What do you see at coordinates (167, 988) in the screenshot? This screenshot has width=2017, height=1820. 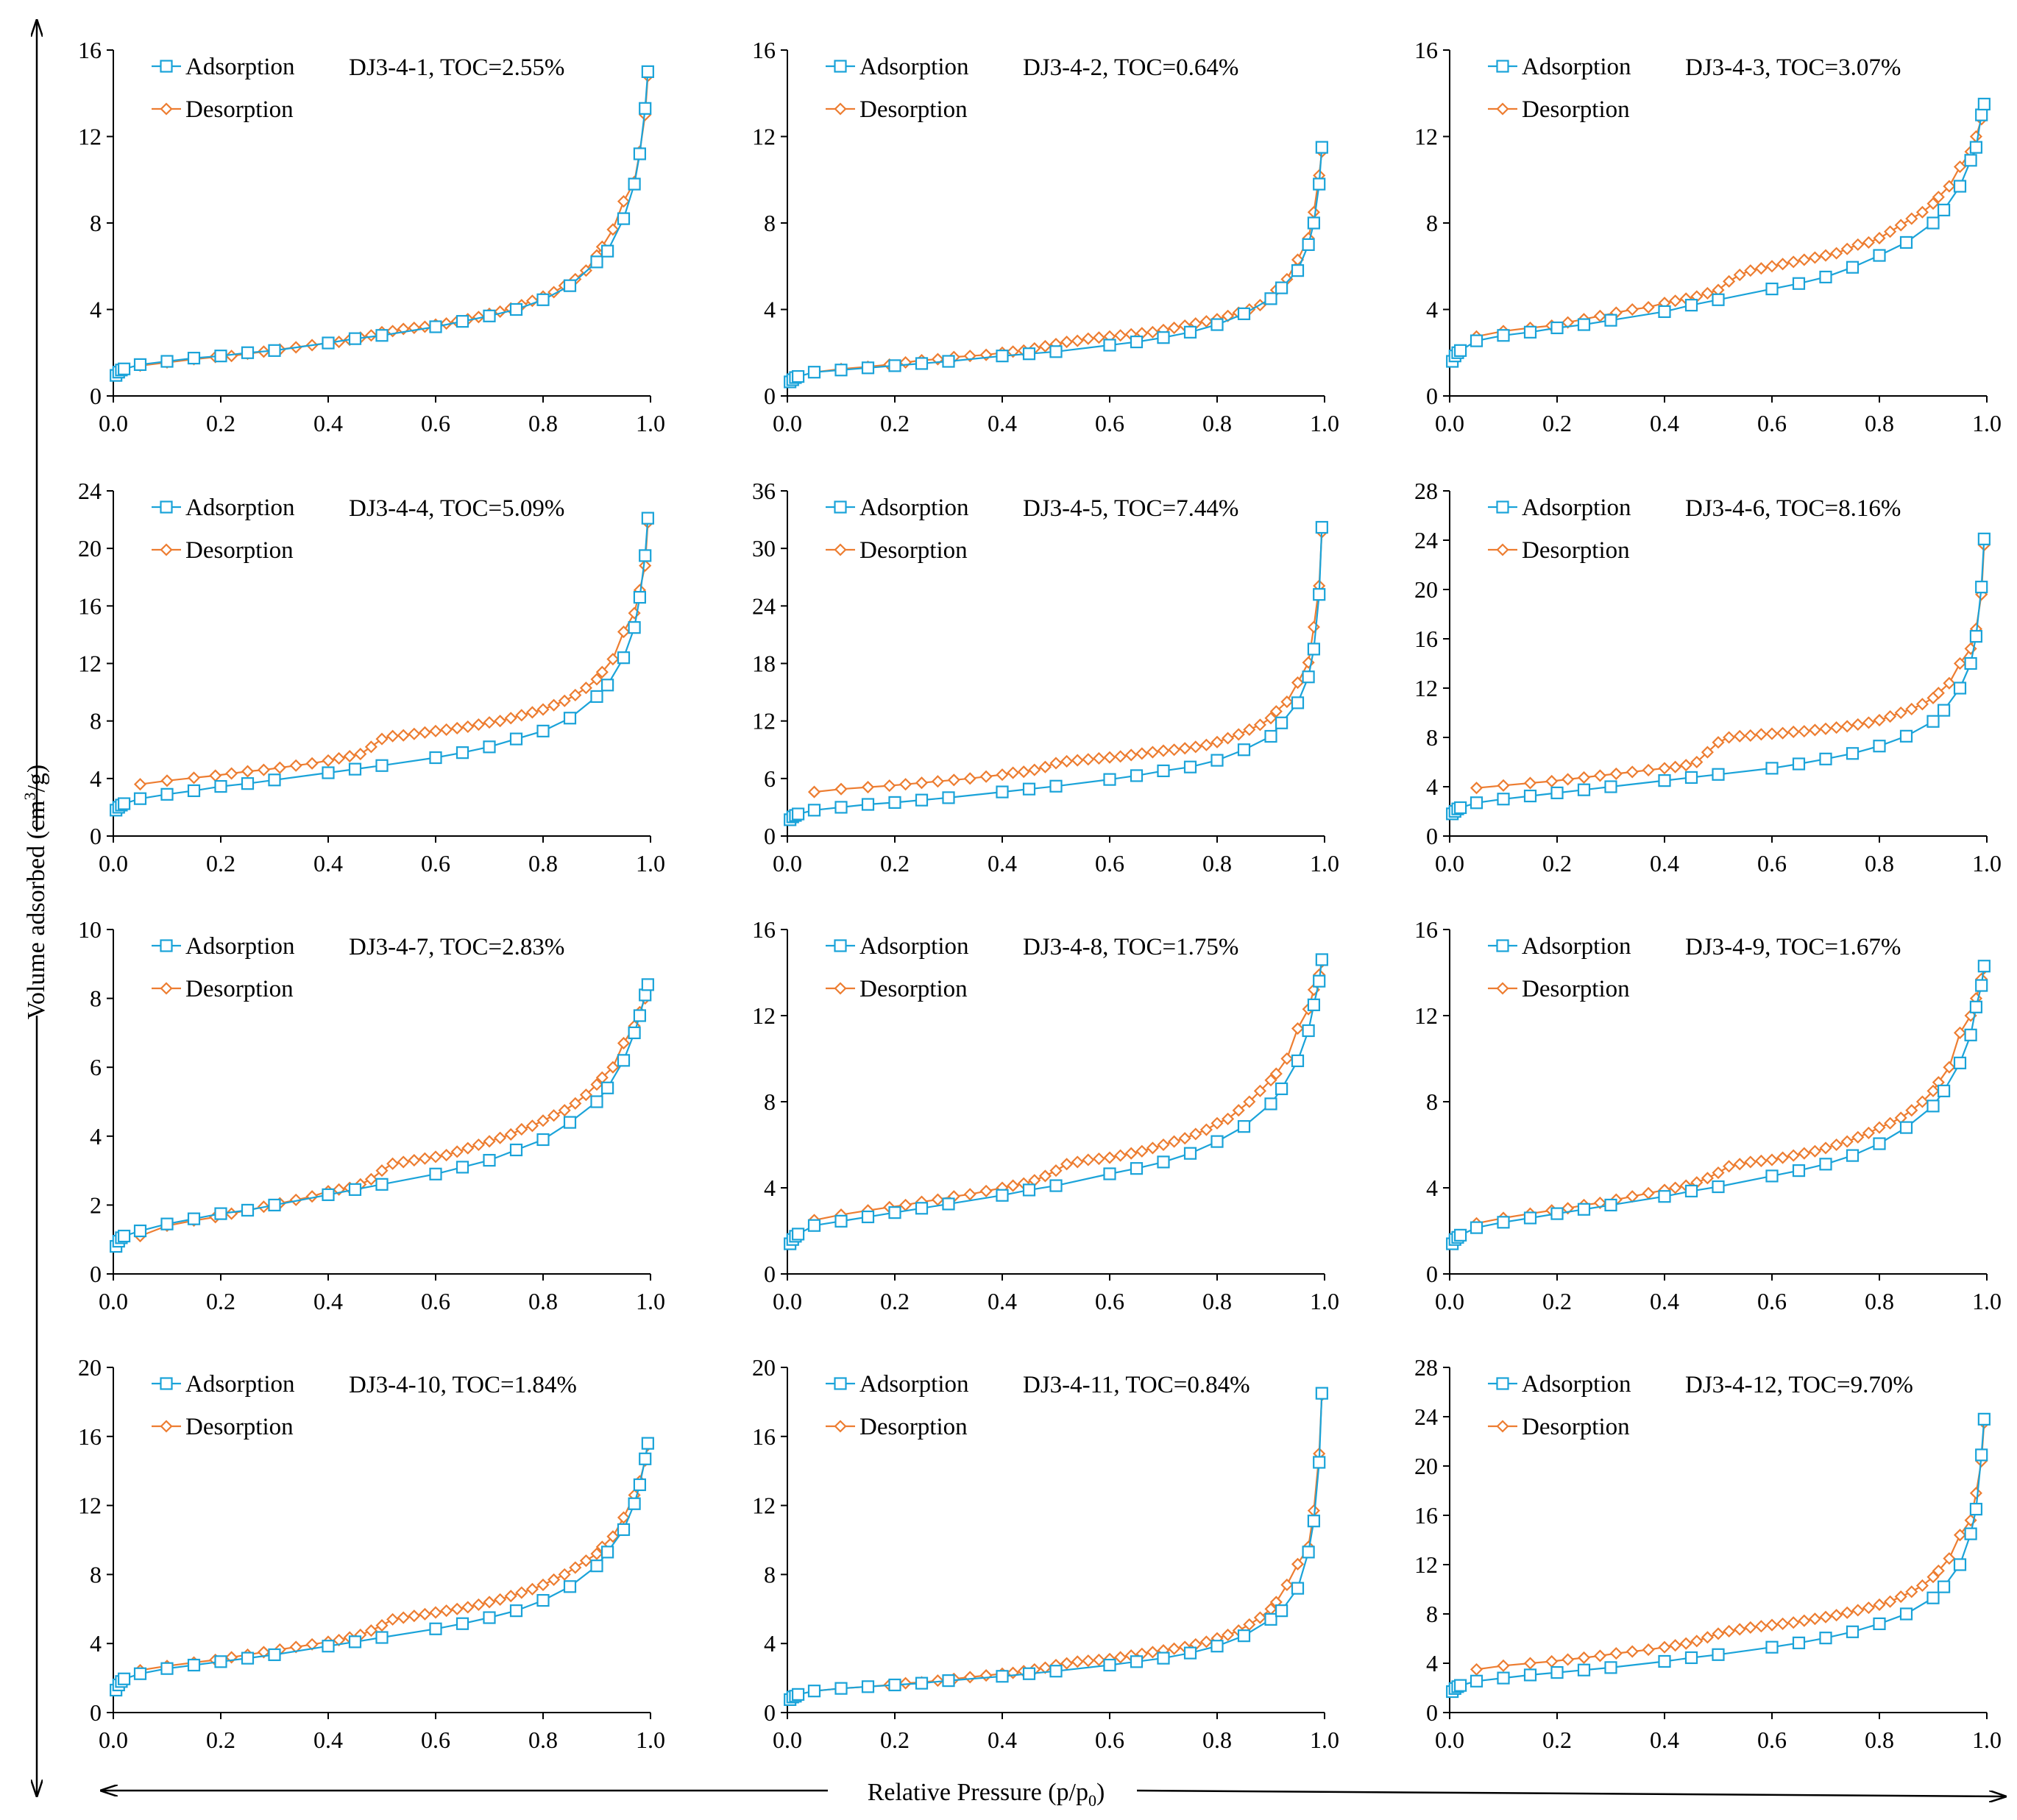 I see `legend-desorption-marker` at bounding box center [167, 988].